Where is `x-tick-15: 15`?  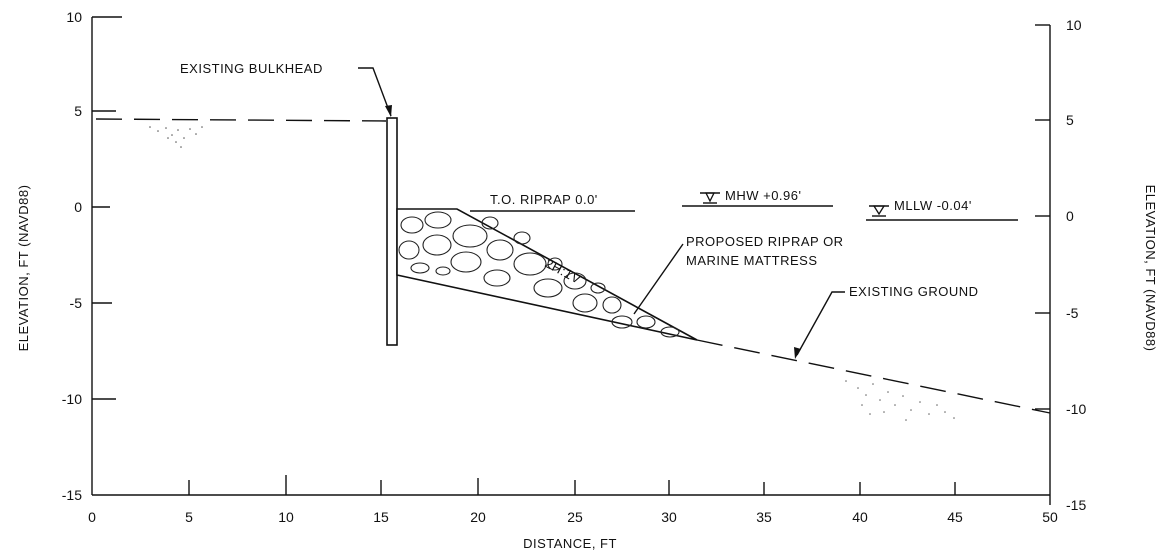
x-tick-15: 15 is located at coordinates (381, 517).